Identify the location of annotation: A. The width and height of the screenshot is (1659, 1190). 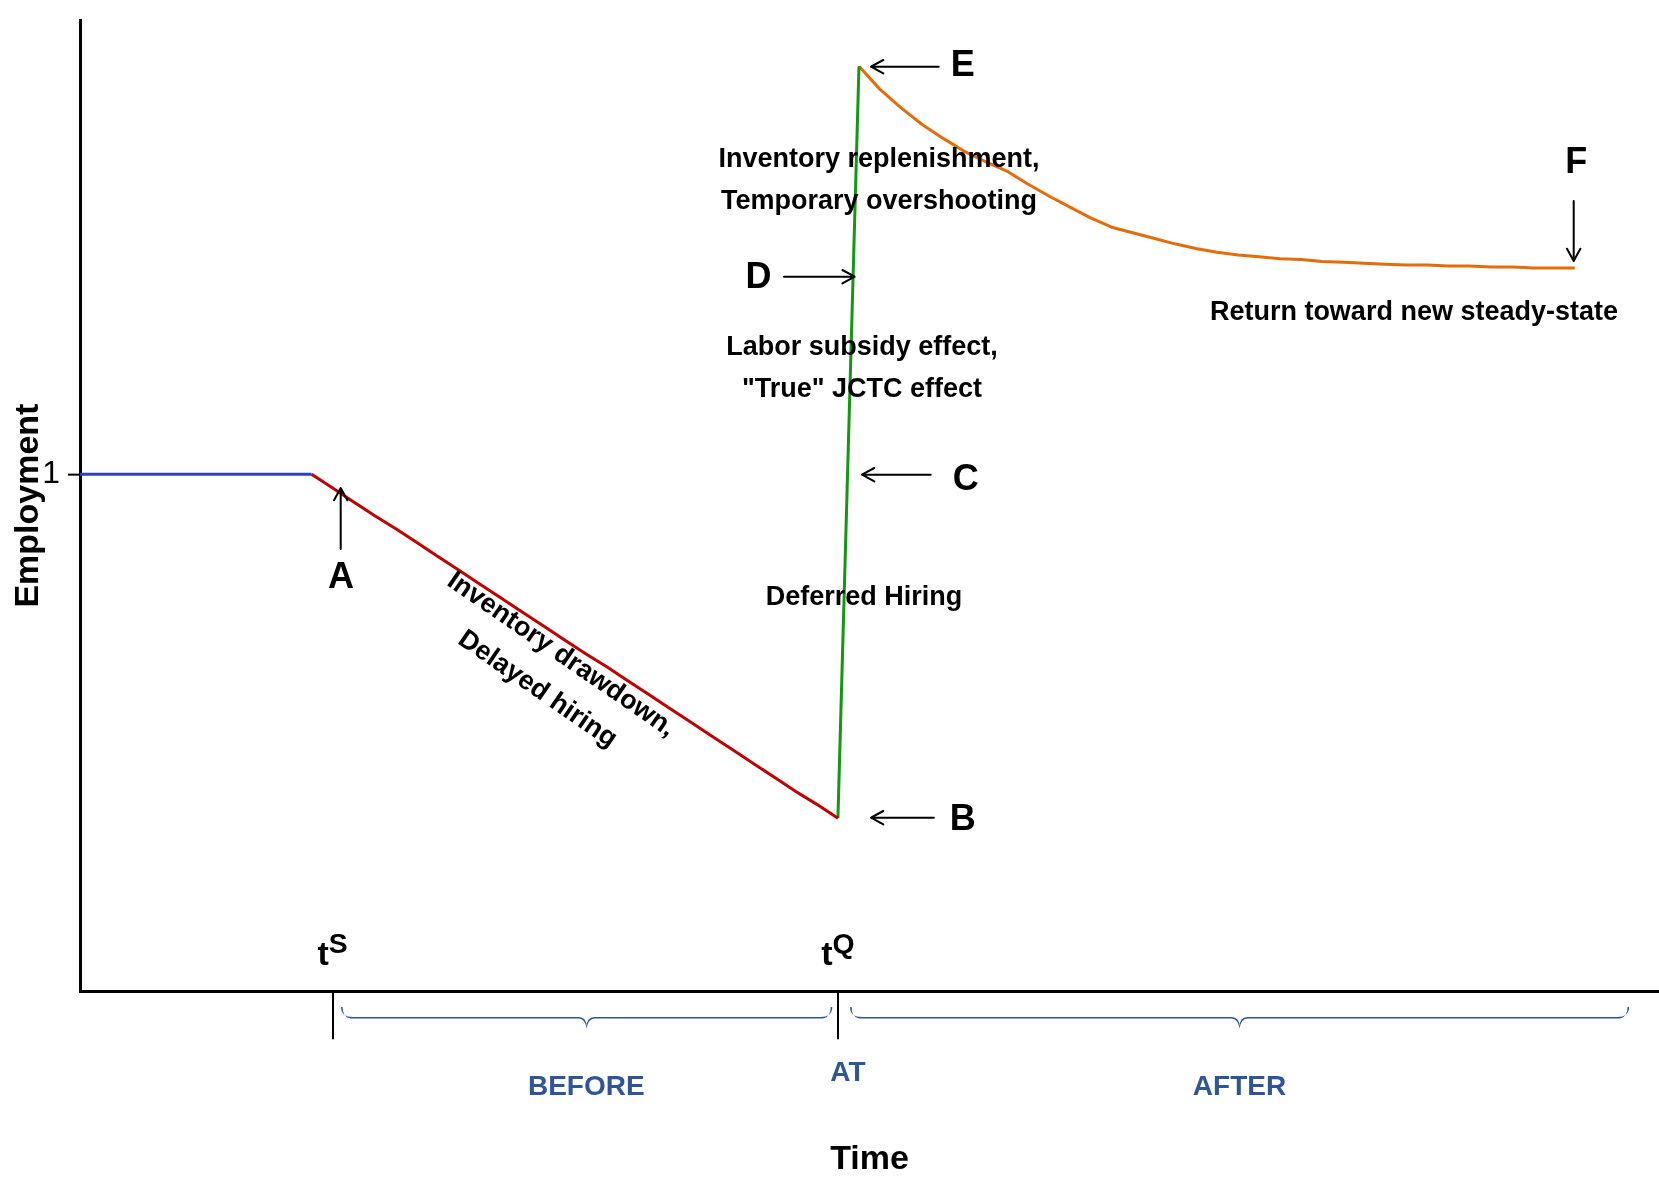
(341, 576).